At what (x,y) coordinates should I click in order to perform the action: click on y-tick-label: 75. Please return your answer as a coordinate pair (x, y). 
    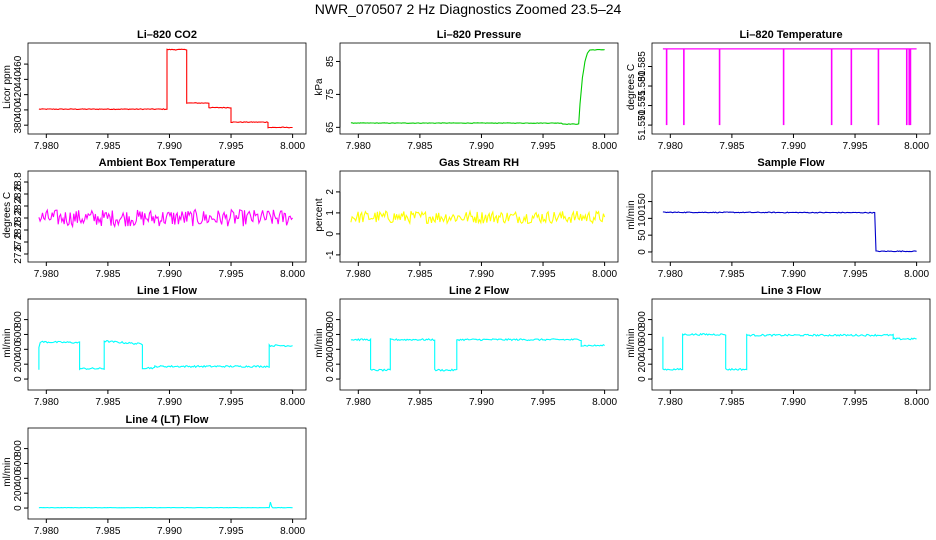
    Looking at the image, I should click on (330, 94).